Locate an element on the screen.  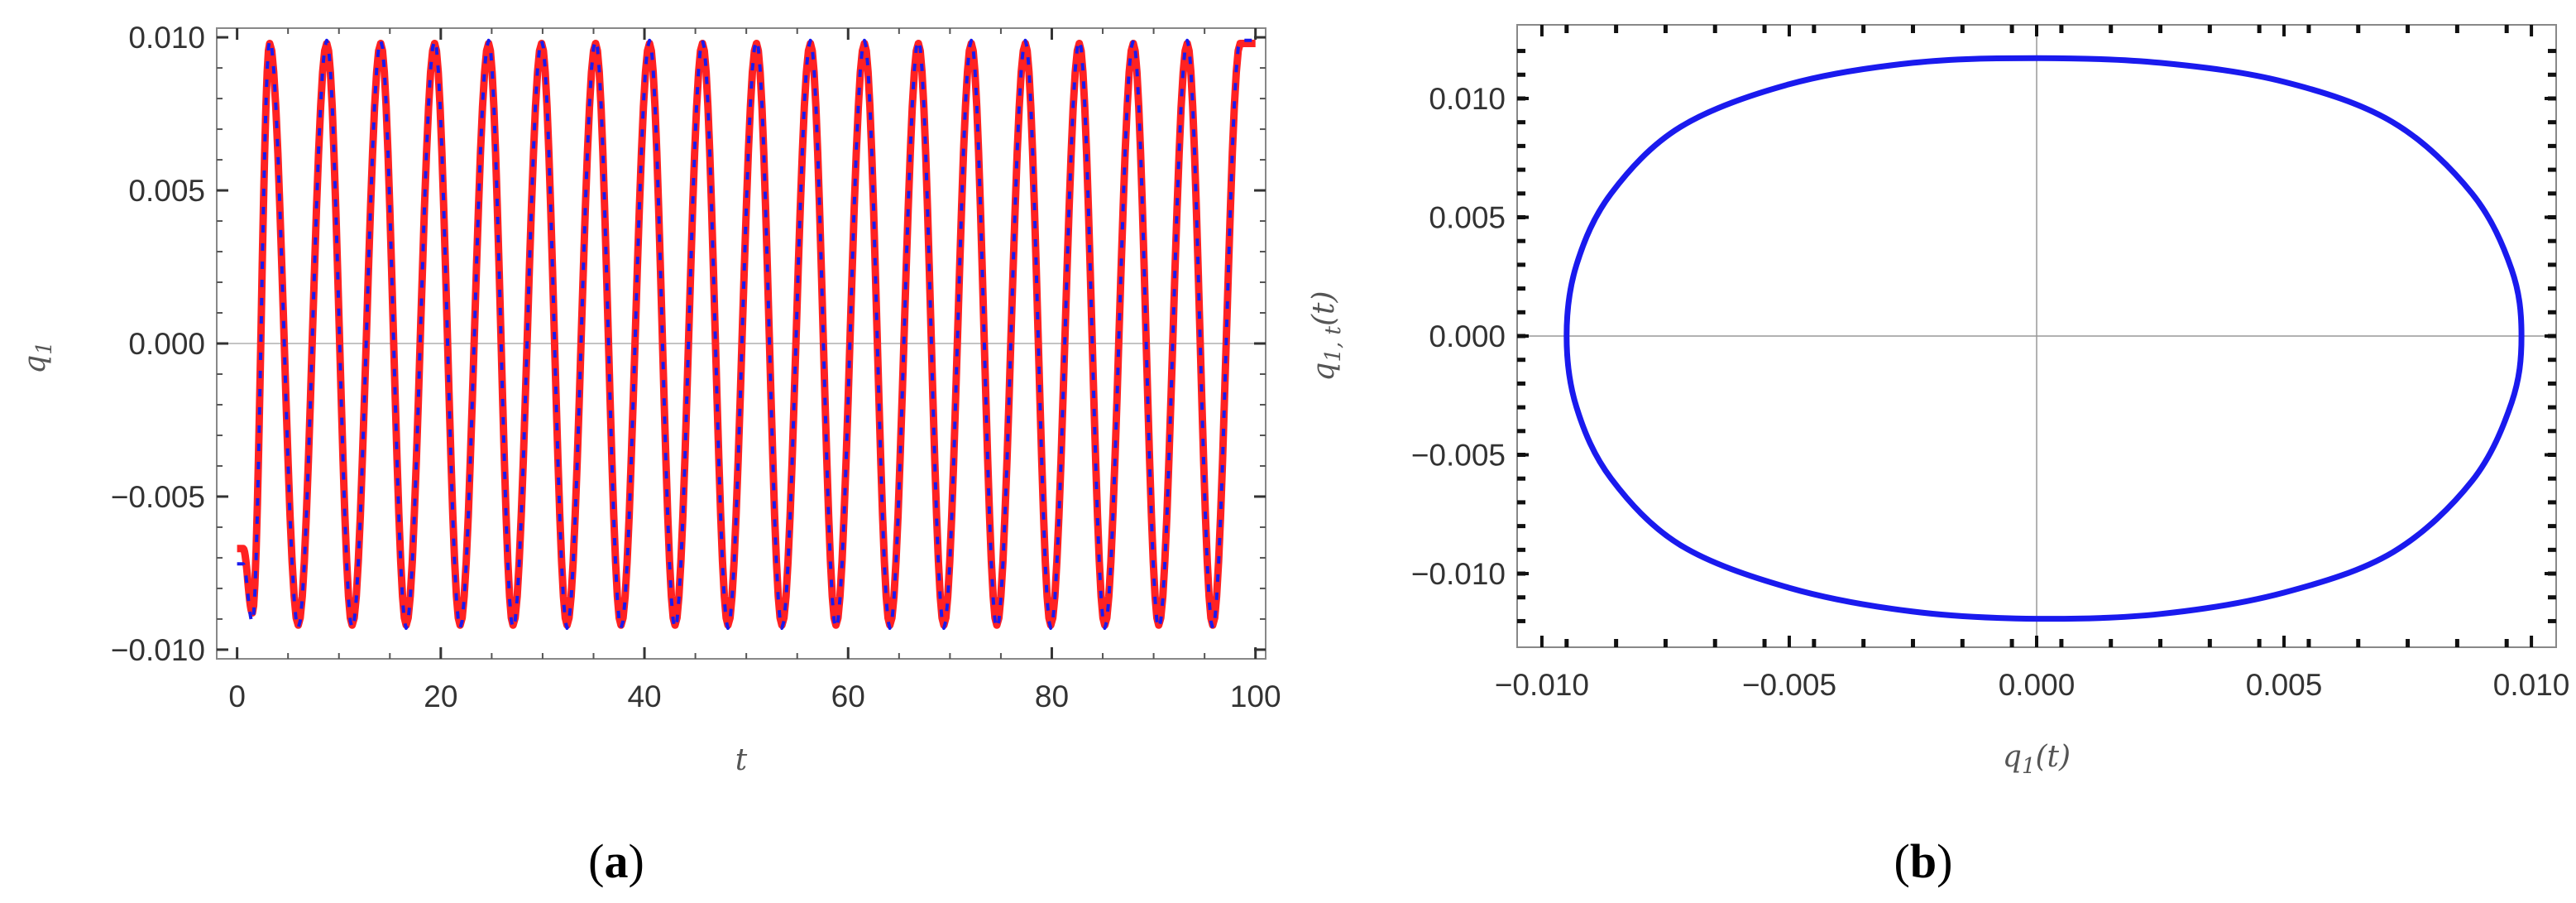
x-tick-label: 40 is located at coordinates (644, 696).